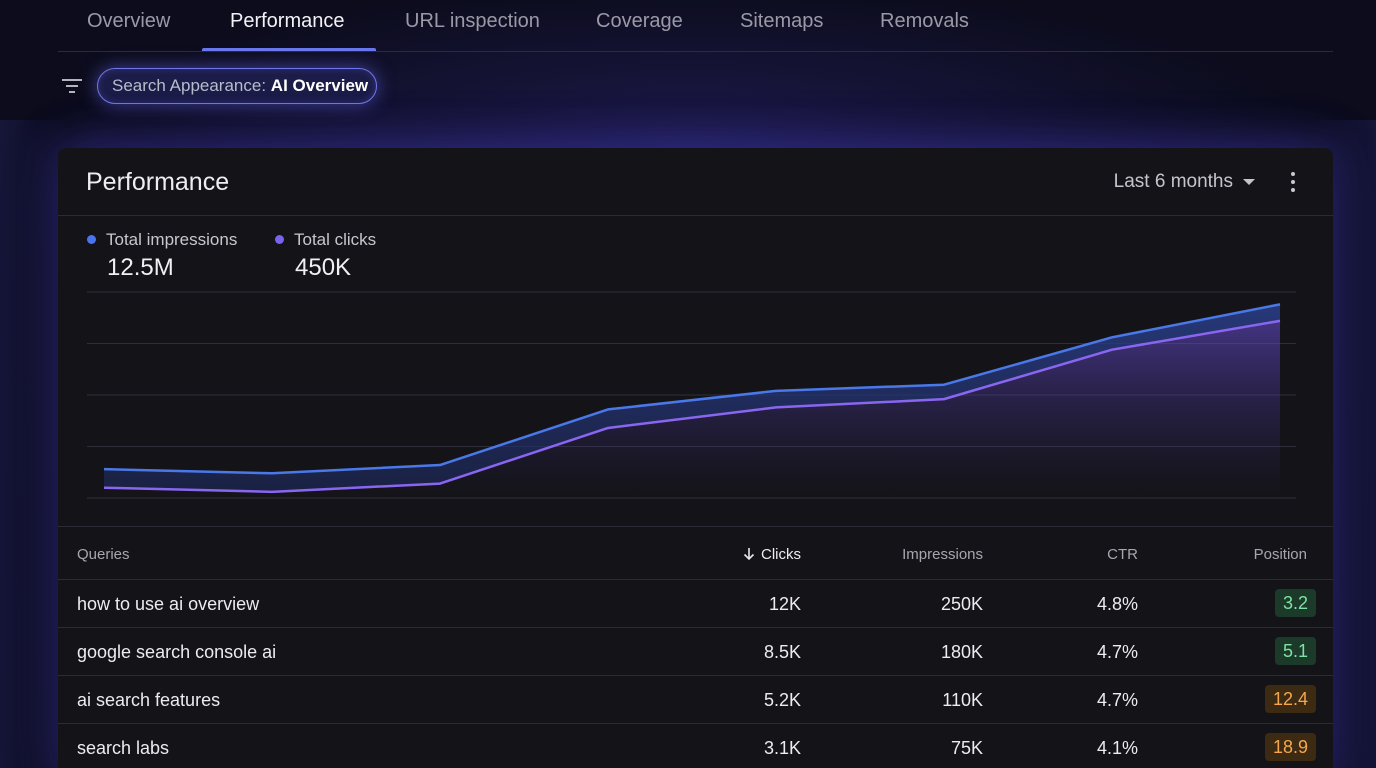  What do you see at coordinates (695, 746) in the screenshot?
I see `table-row: search labs 3.1K 75K 4.1% 18.9` at bounding box center [695, 746].